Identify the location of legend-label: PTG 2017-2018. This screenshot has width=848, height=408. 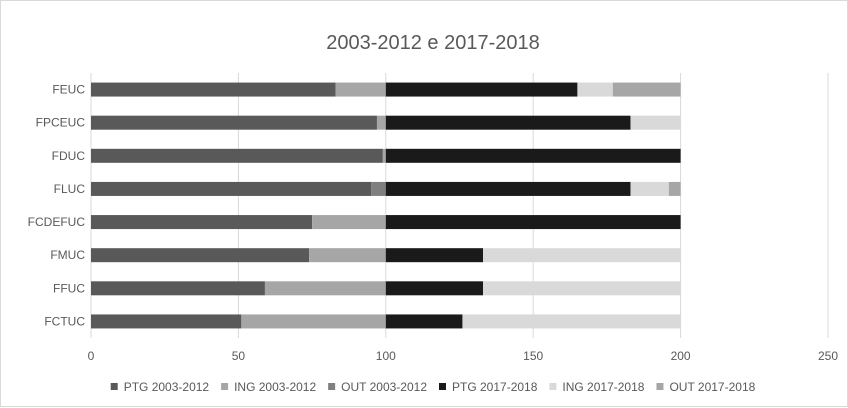
(495, 387).